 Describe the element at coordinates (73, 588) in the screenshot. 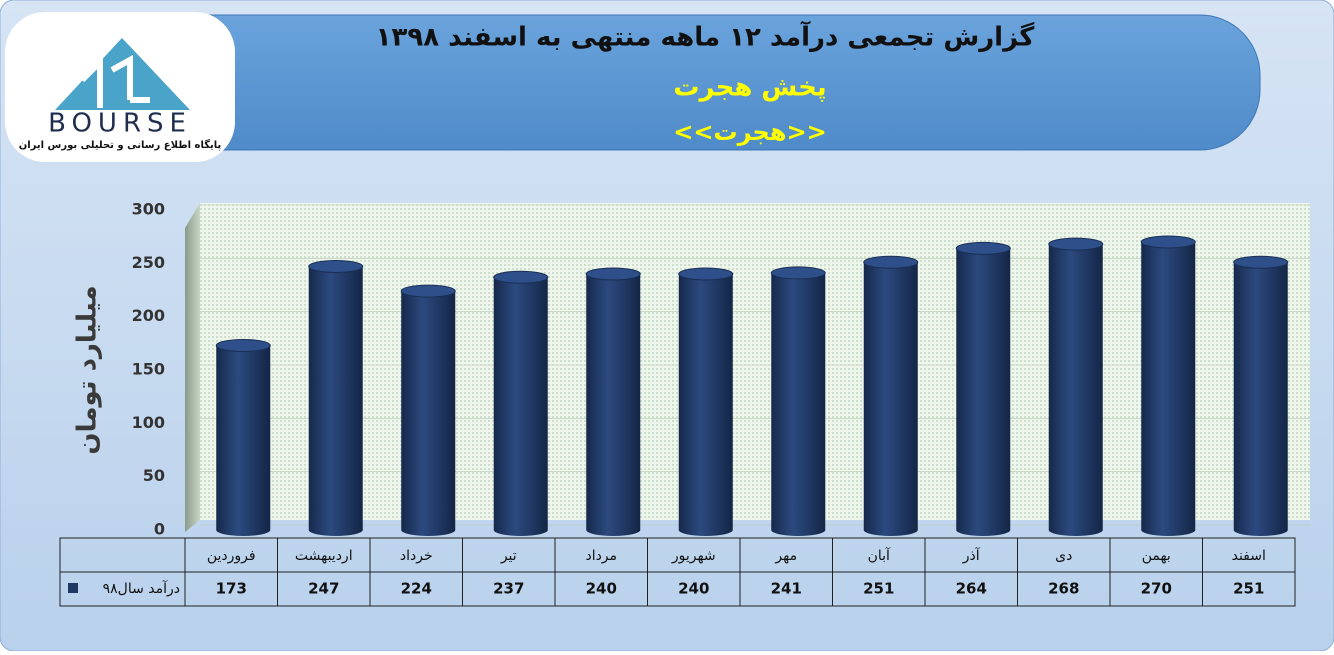

I see `legend-swatch` at that location.